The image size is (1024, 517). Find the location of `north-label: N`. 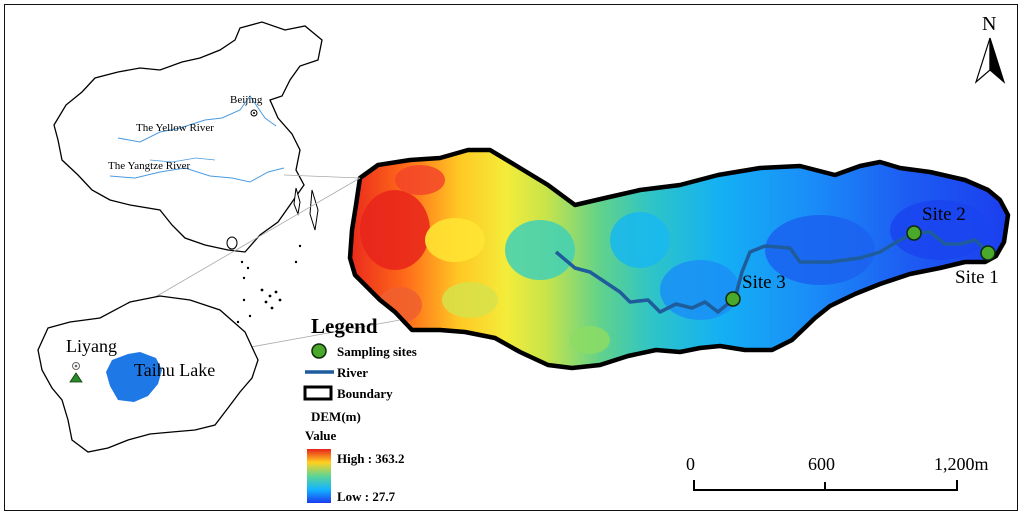

north-label: N is located at coordinates (989, 24).